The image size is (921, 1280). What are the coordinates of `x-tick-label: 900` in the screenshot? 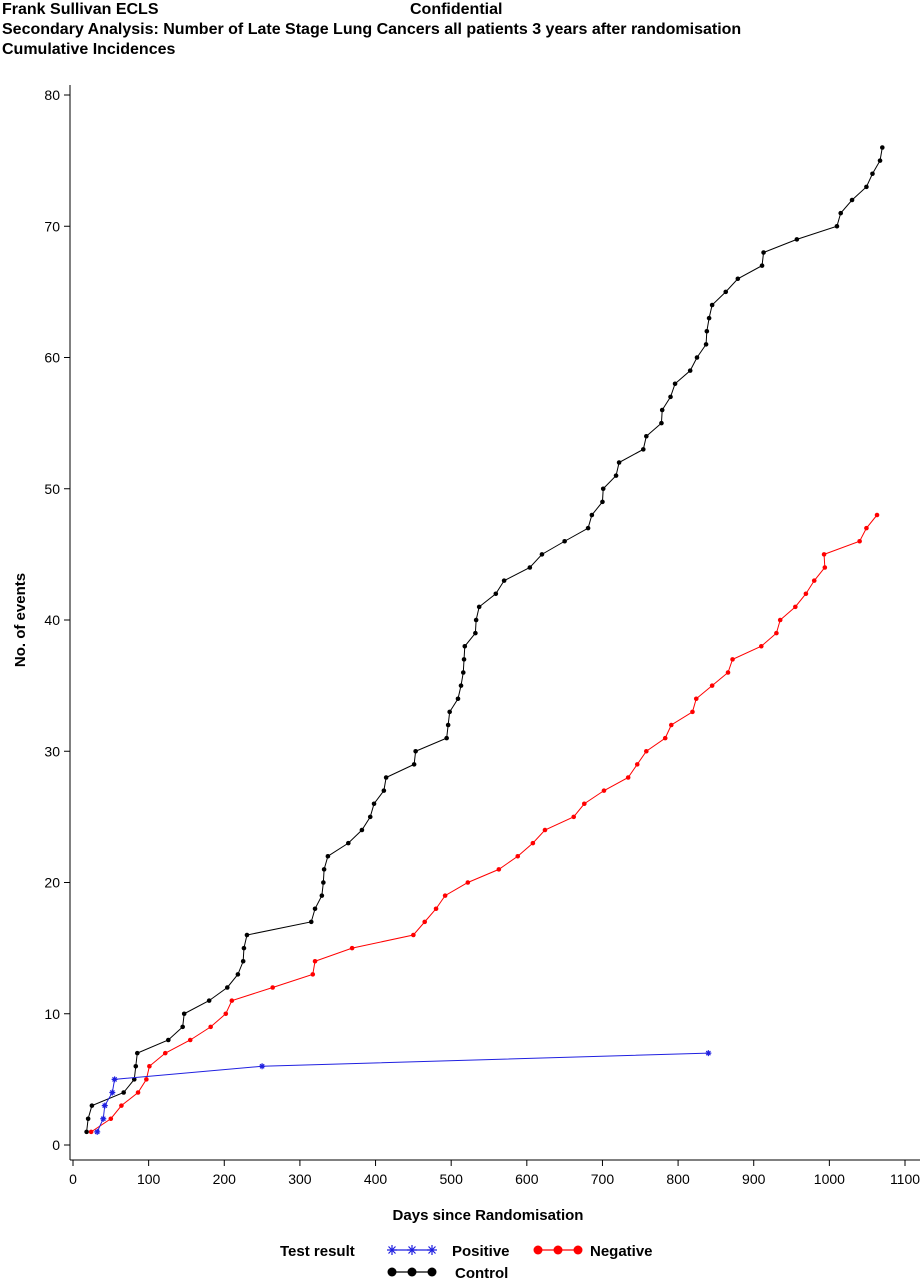 It's located at (754, 1179).